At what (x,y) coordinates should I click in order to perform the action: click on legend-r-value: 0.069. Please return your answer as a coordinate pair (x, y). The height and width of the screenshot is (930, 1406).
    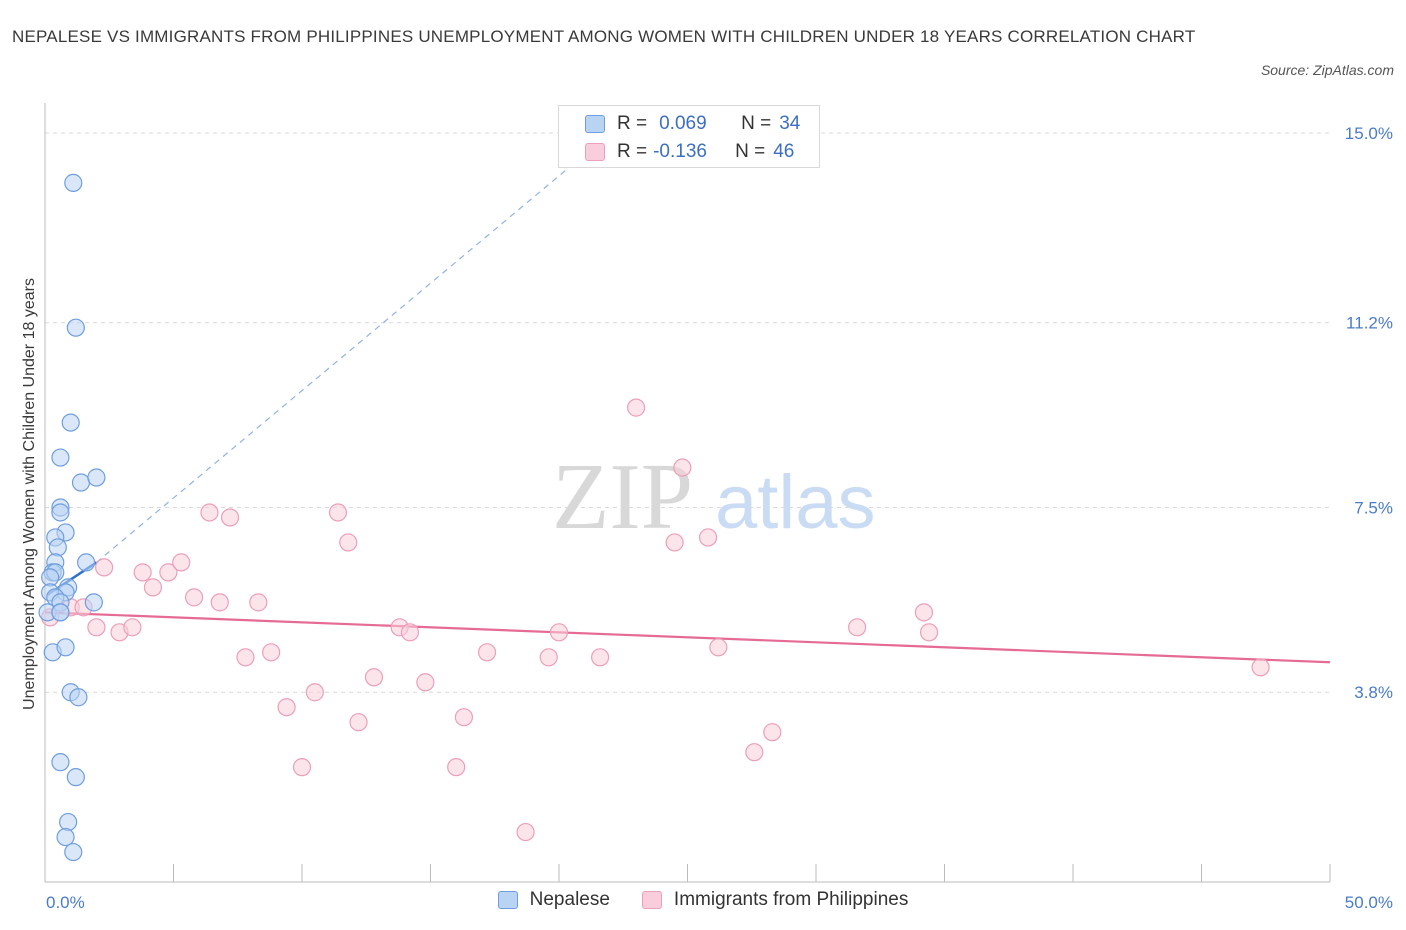
    Looking at the image, I should click on (683, 123).